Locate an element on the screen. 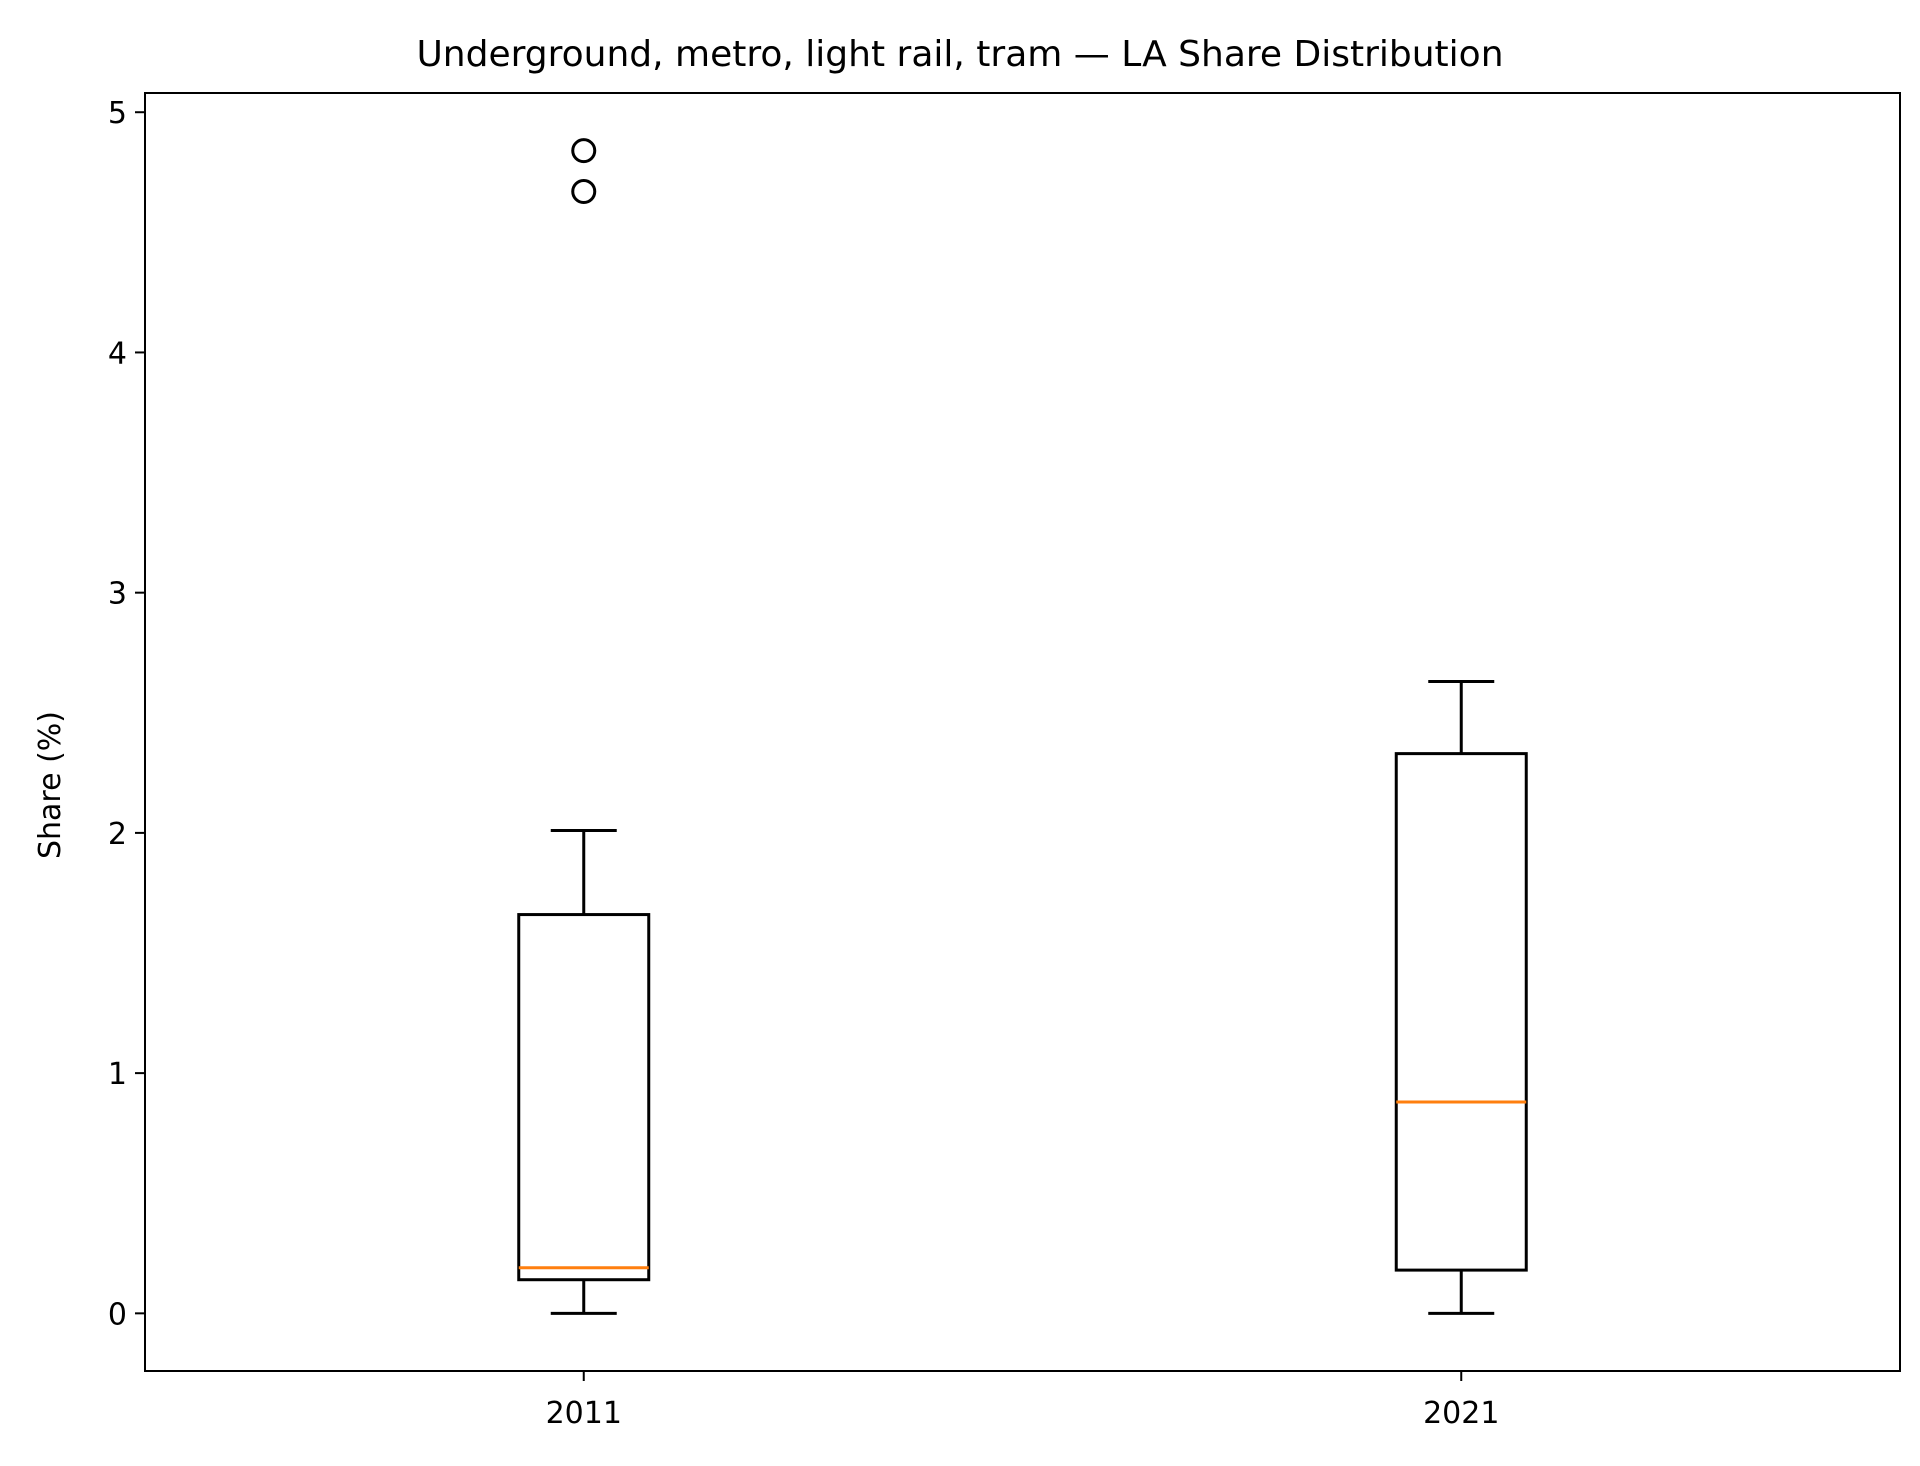  box-group-2021 is located at coordinates (1461, 997).